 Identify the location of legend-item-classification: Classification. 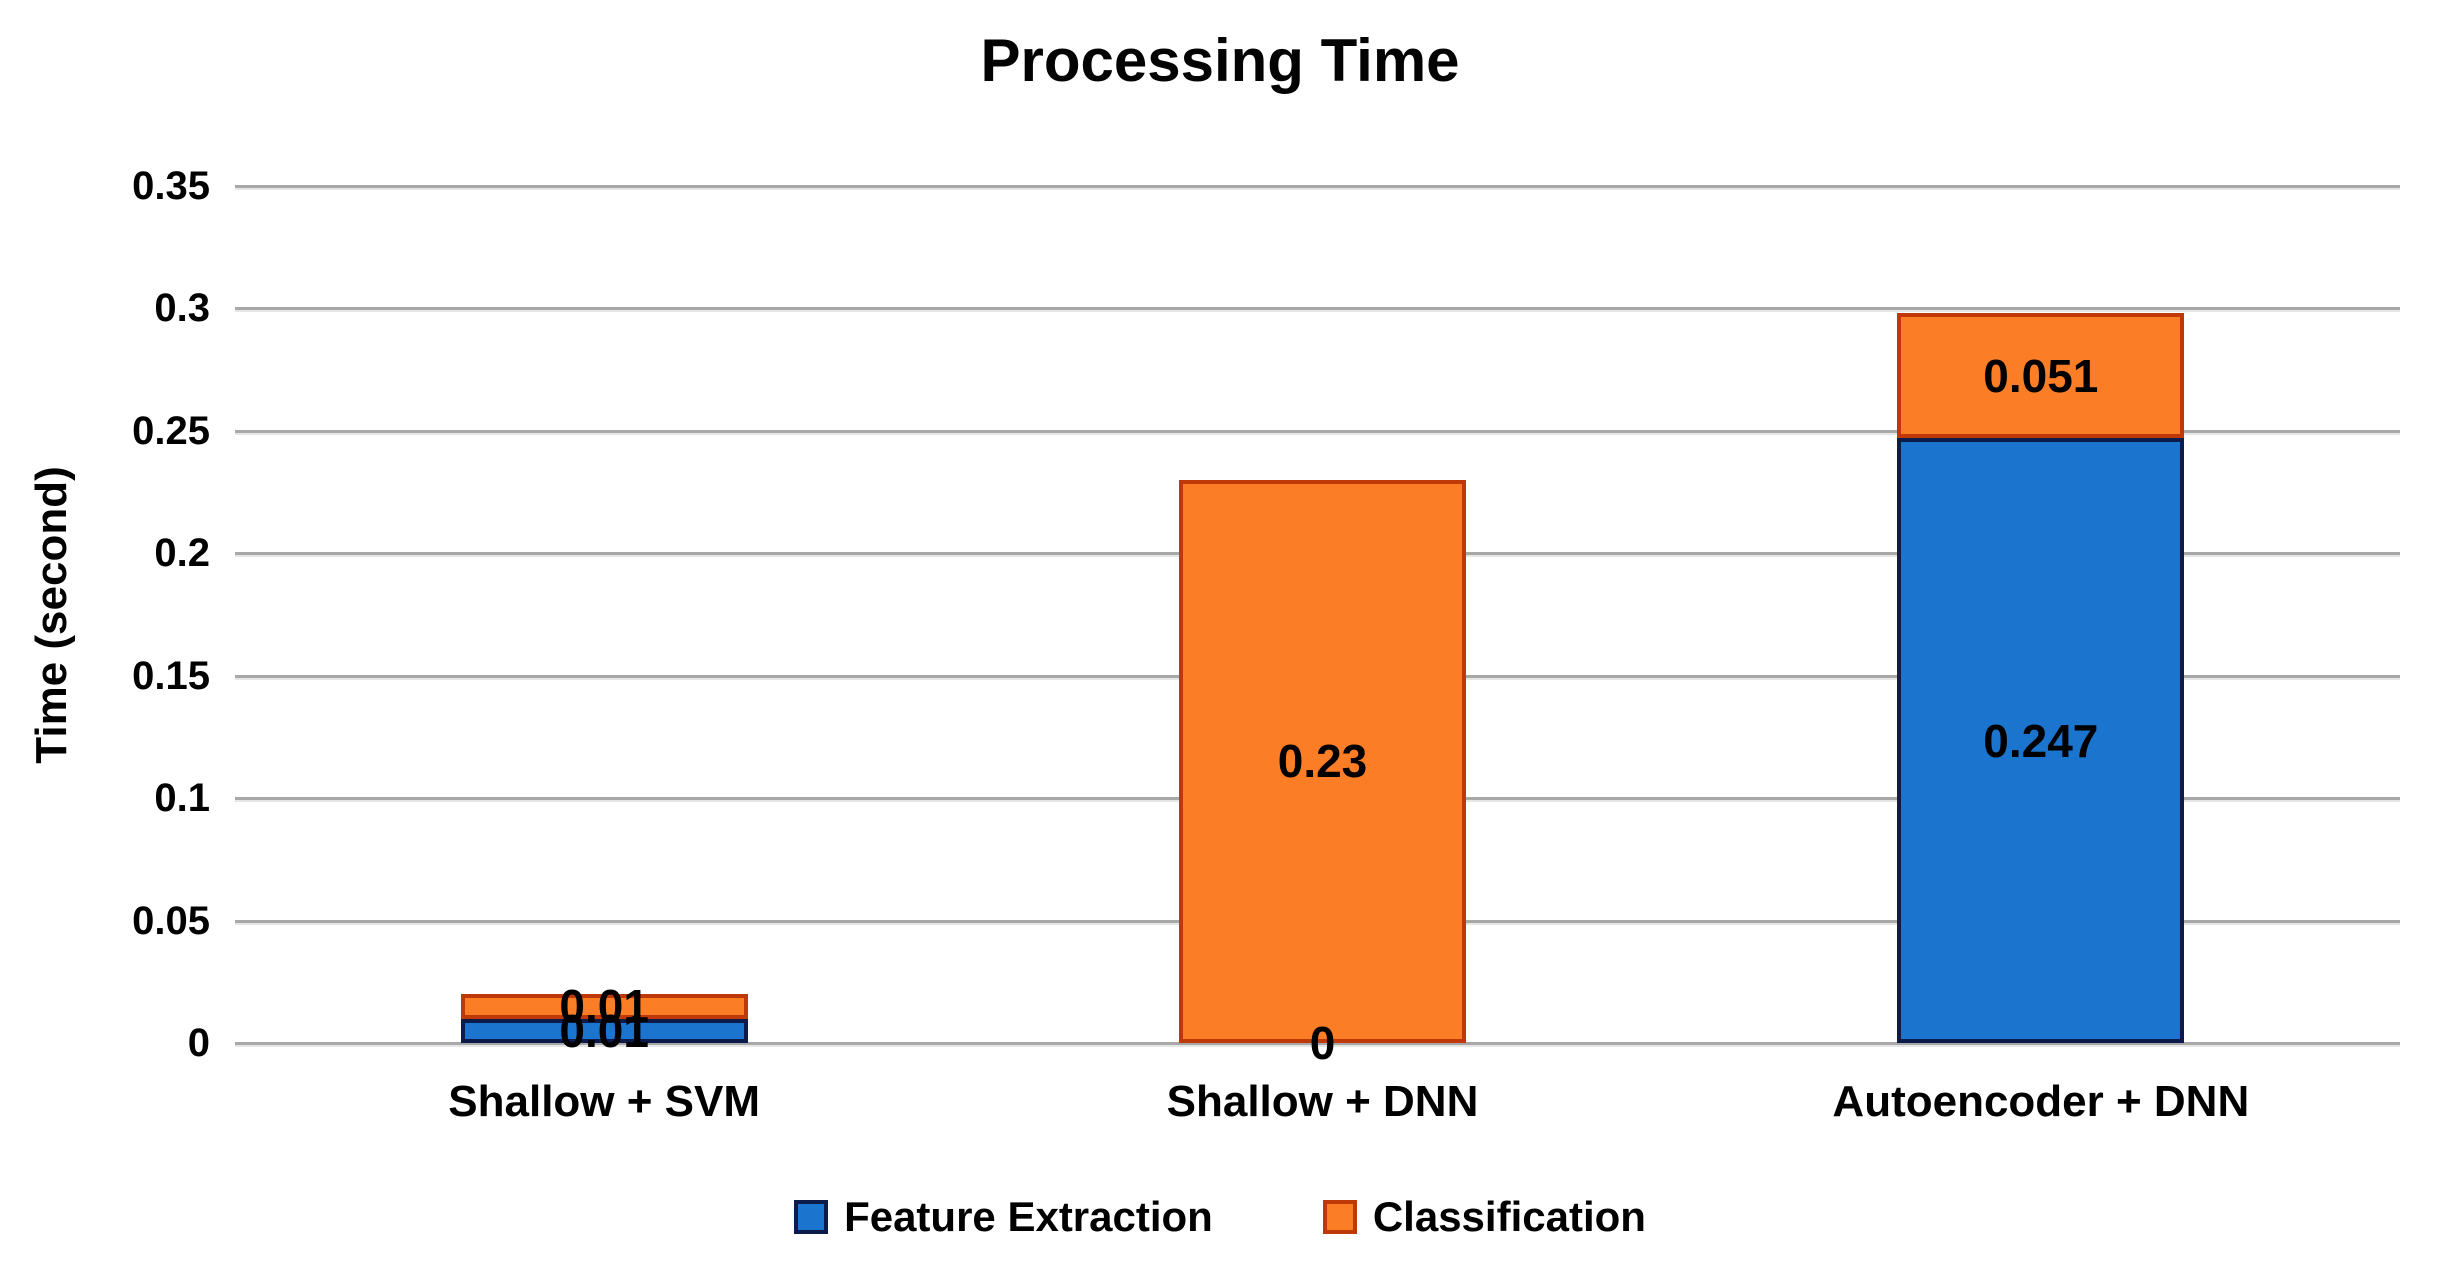
(1484, 1216).